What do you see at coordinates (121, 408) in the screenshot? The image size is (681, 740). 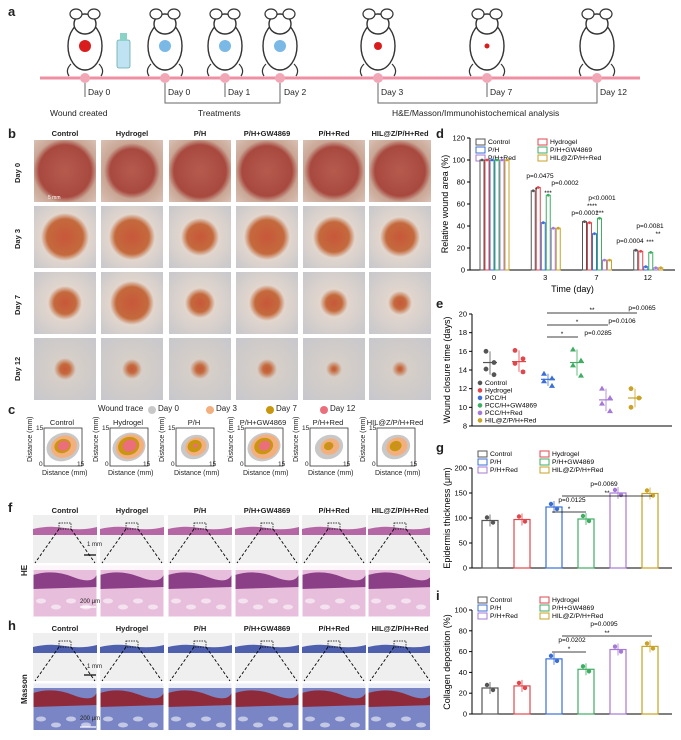 I see `trace-title: Wound trace` at bounding box center [121, 408].